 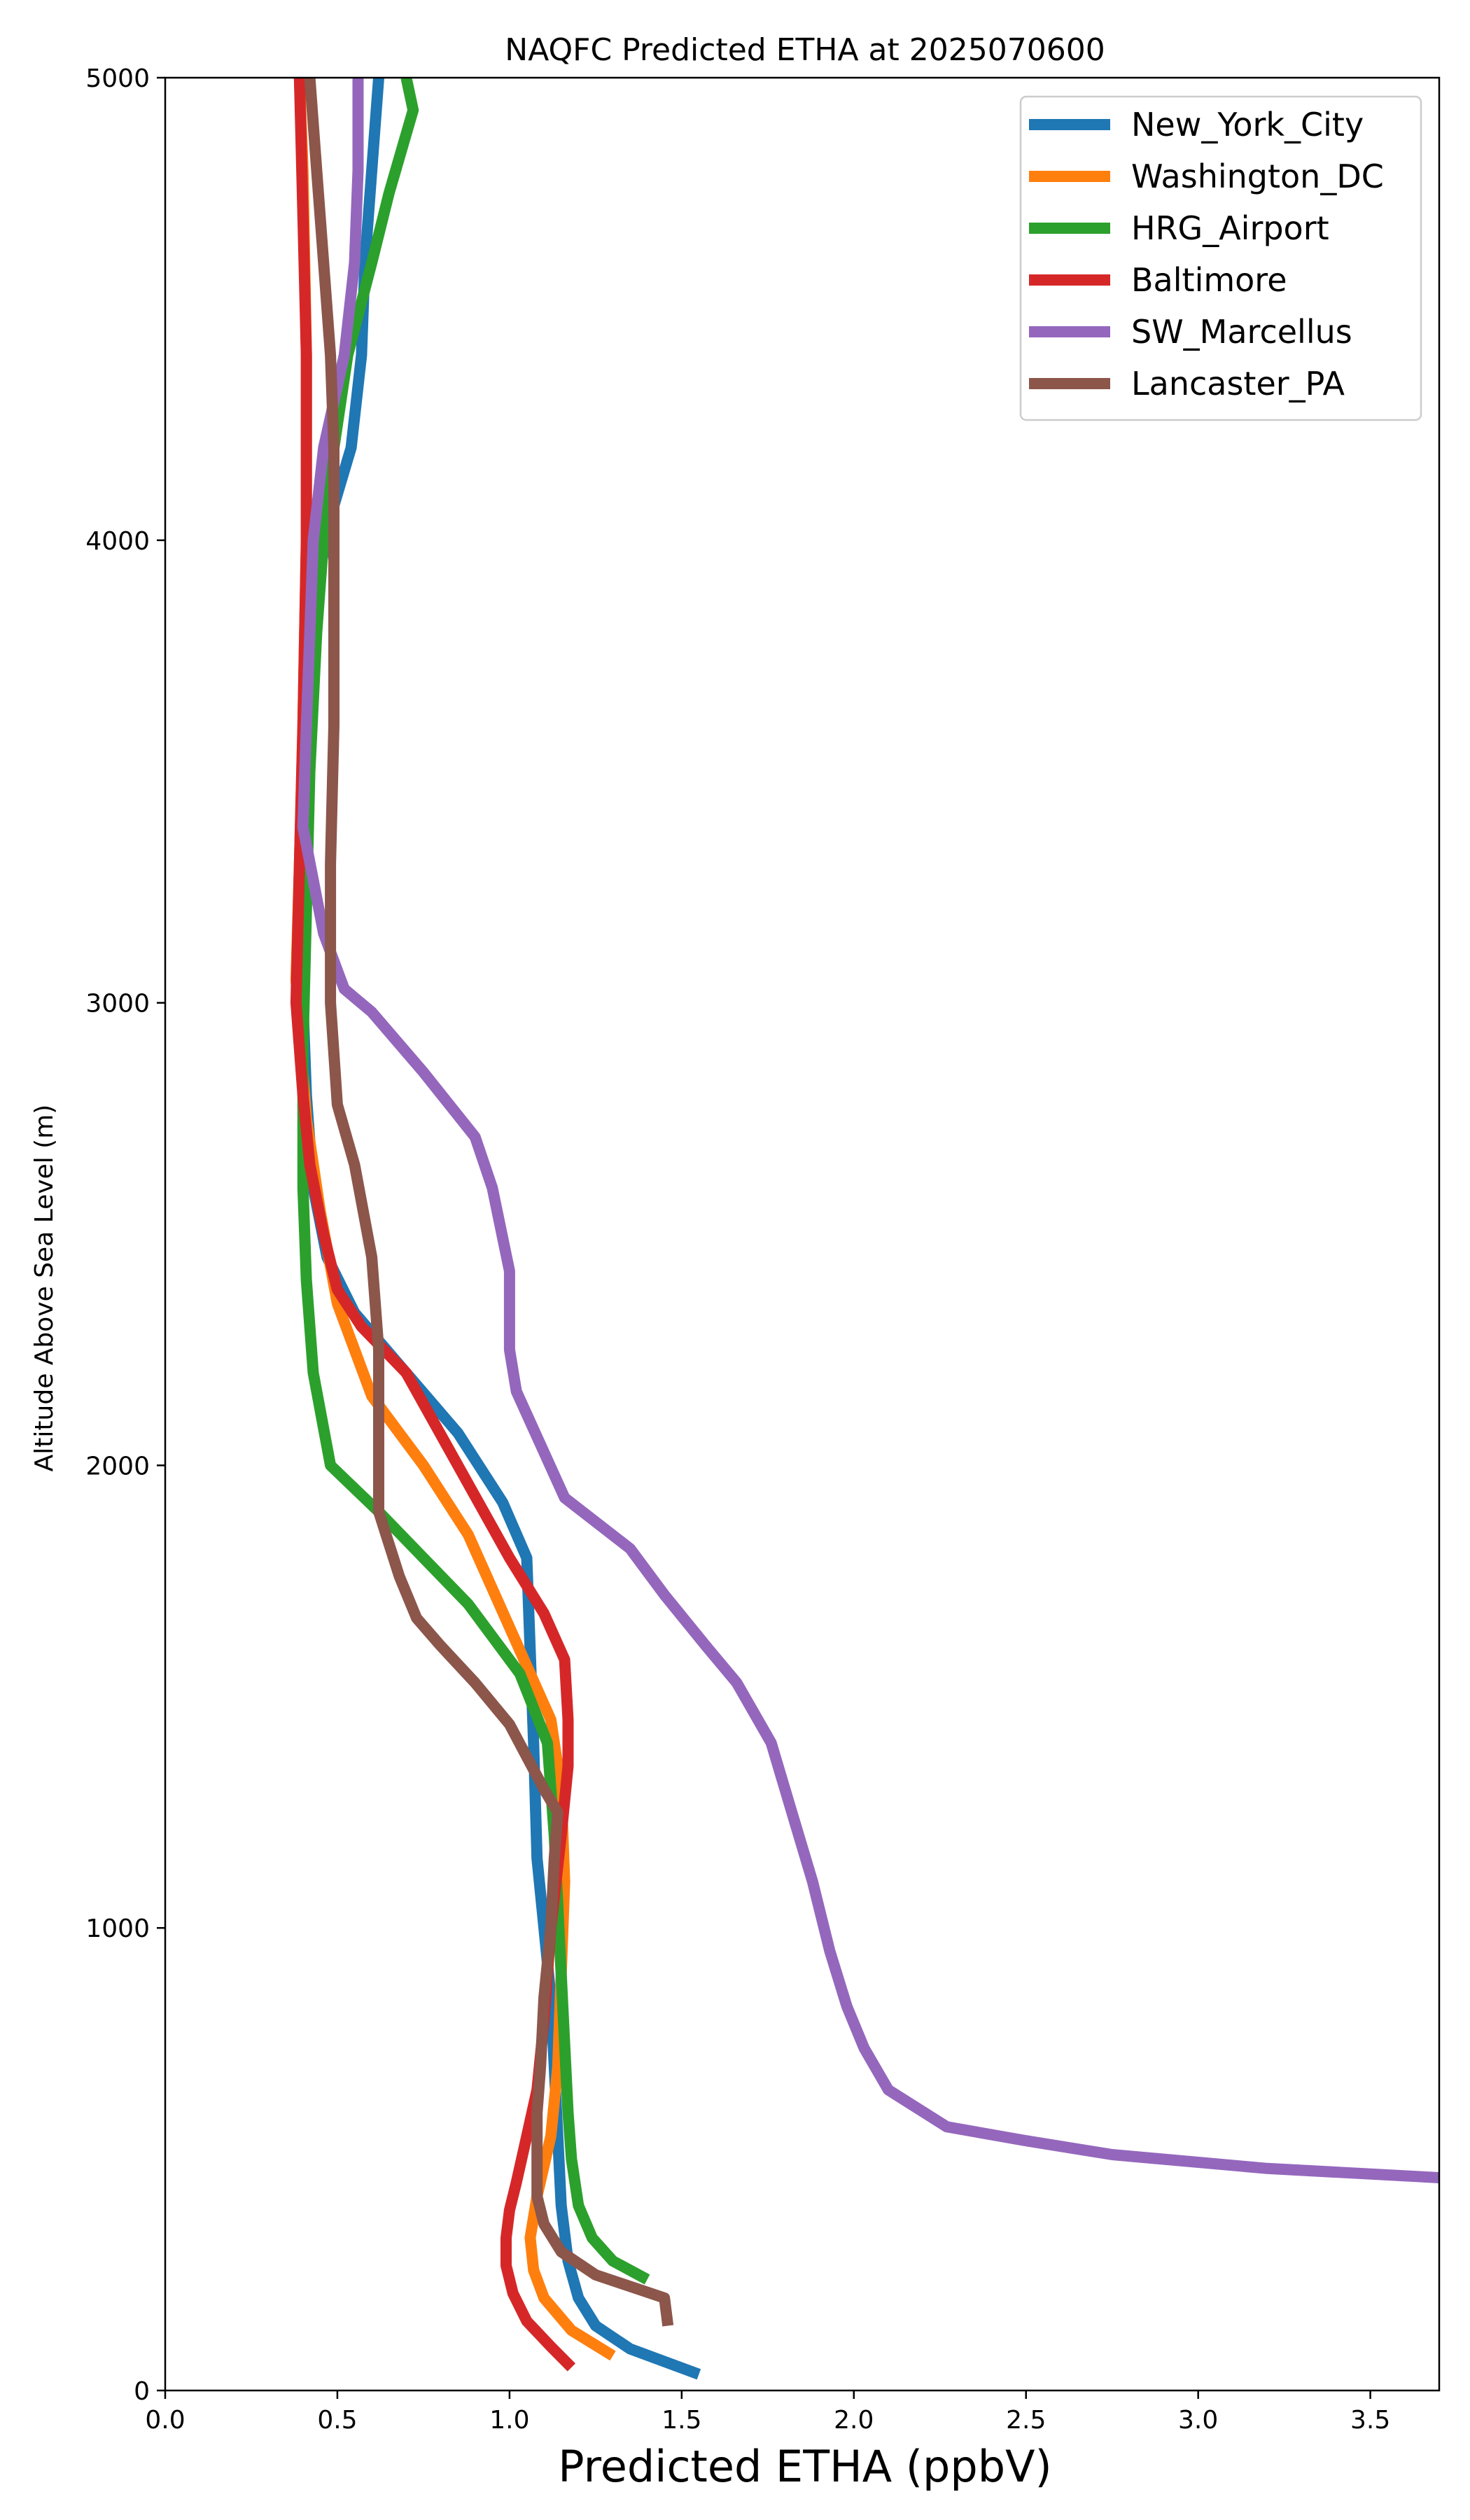 What do you see at coordinates (509, 2420) in the screenshot?
I see `x-tick-label: 1.0` at bounding box center [509, 2420].